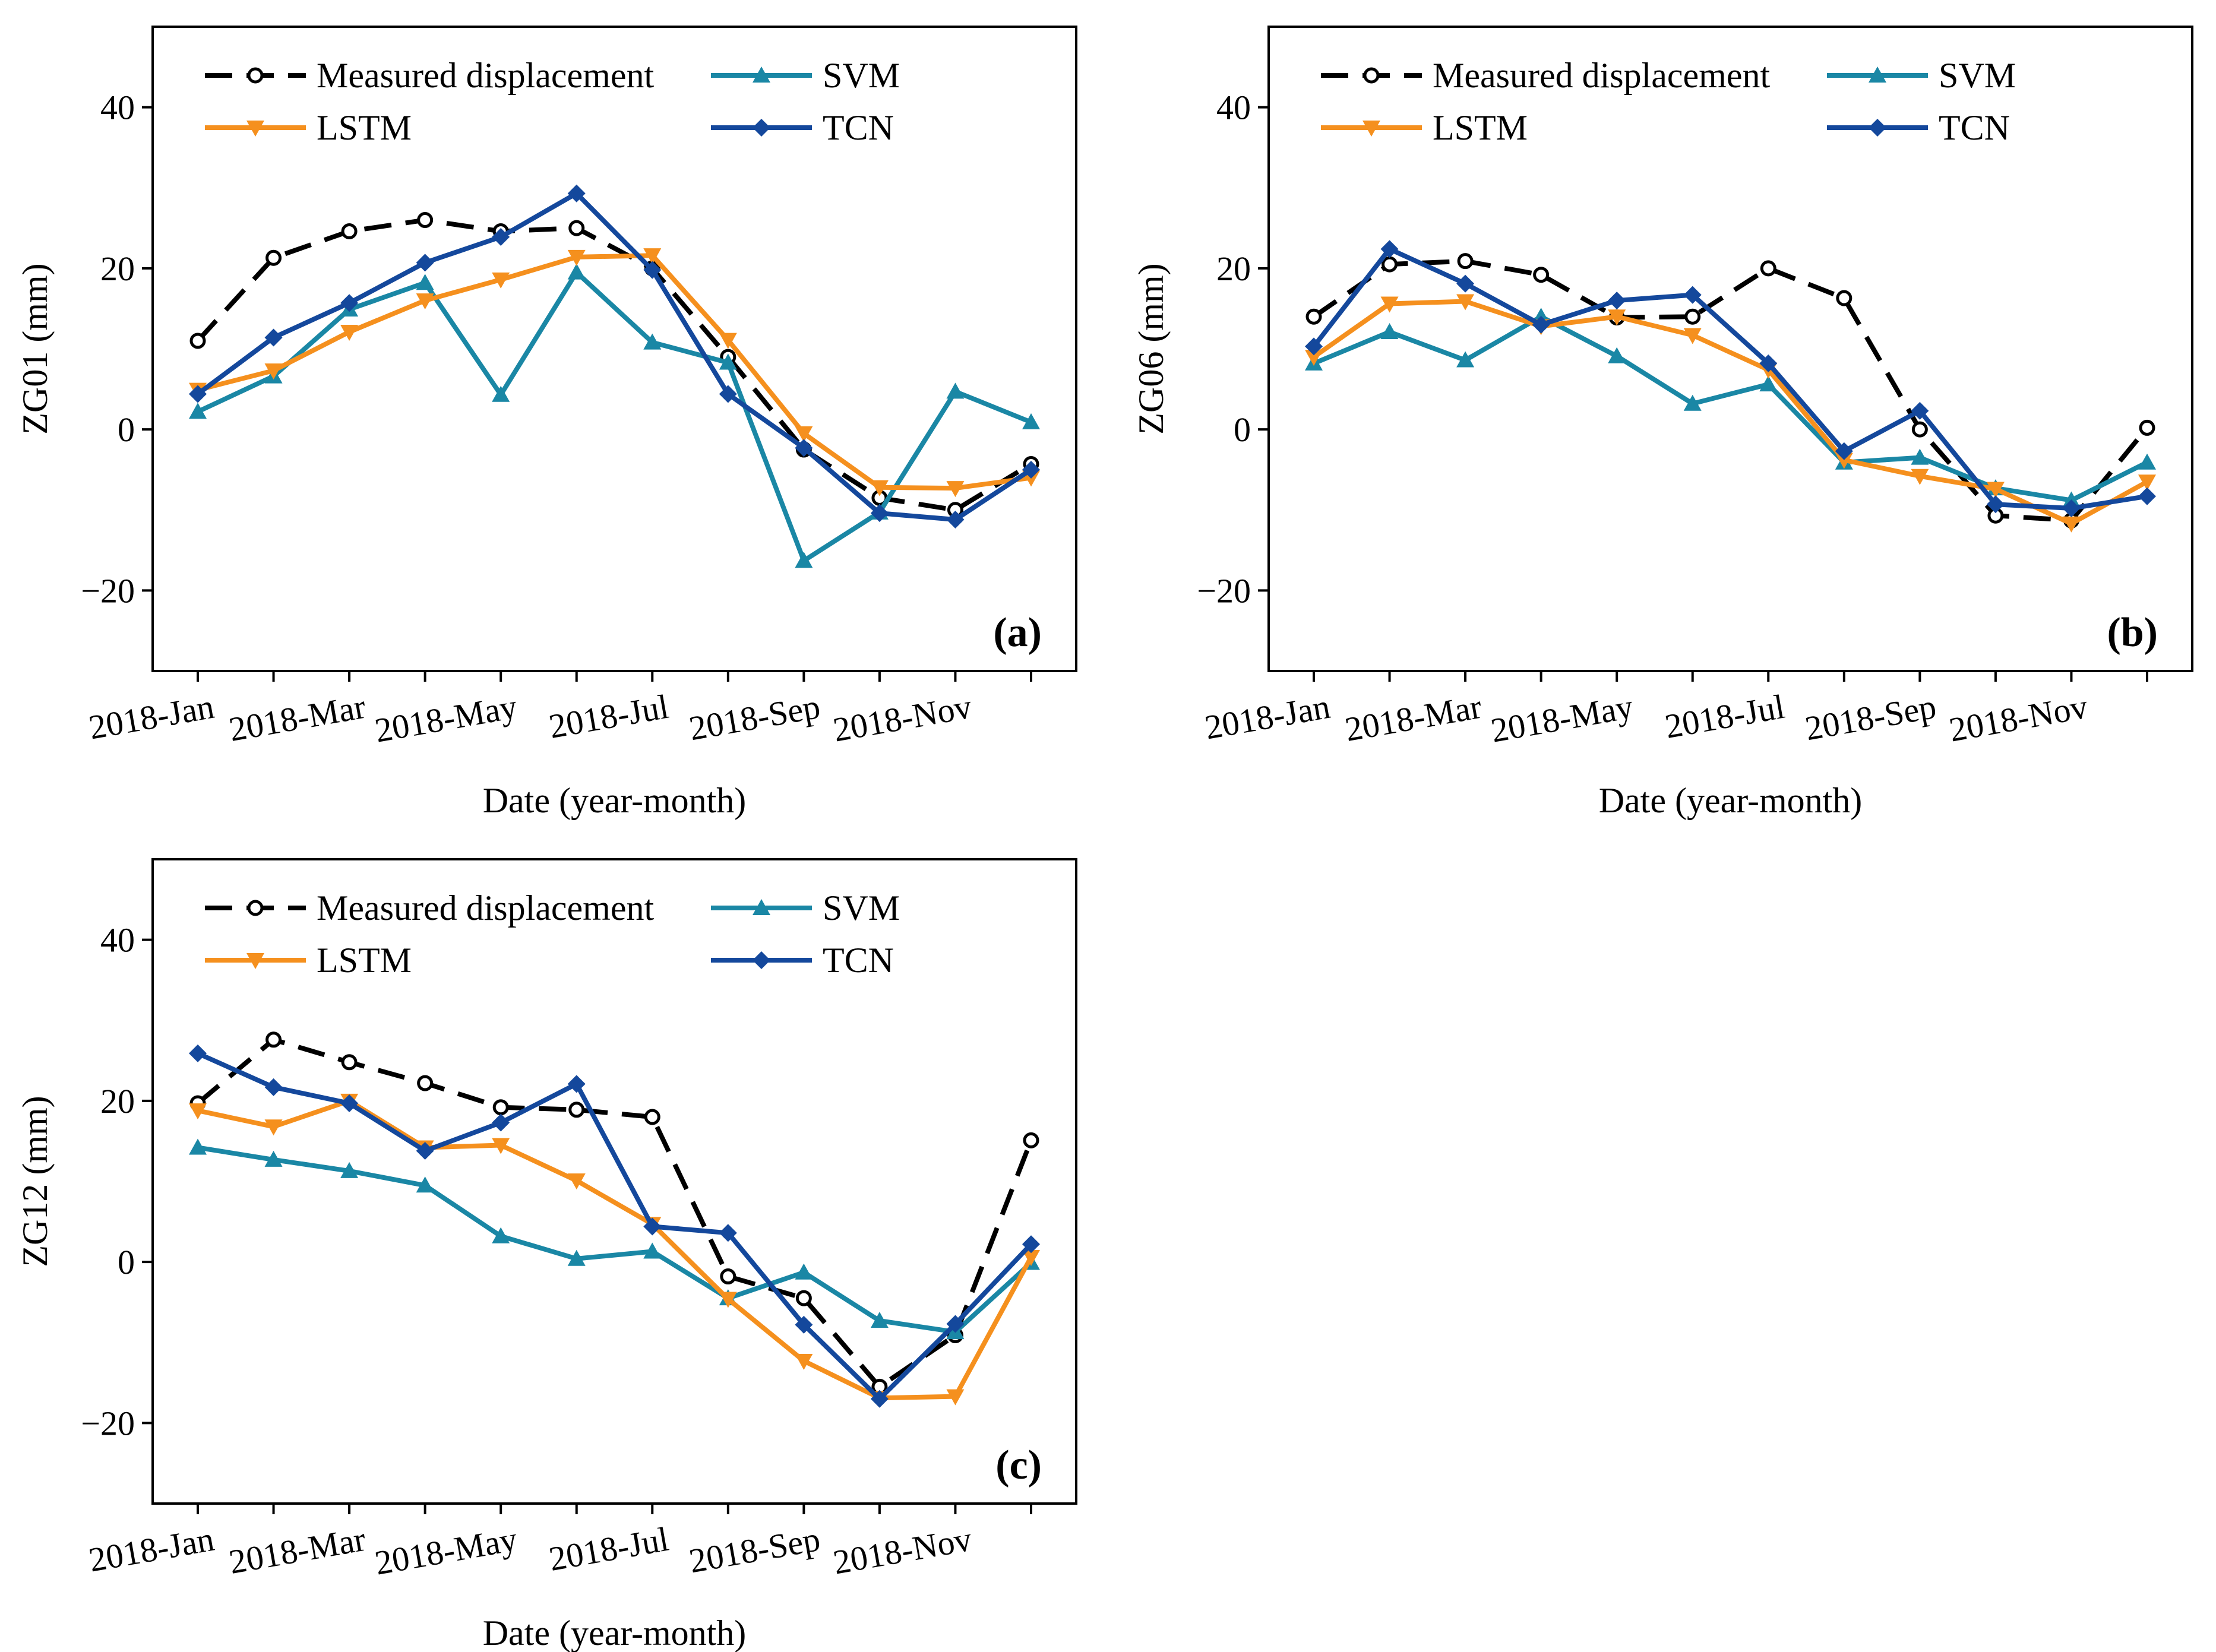 This screenshot has height=1652, width=2216. I want to click on series-lstm, so click(1731, 413).